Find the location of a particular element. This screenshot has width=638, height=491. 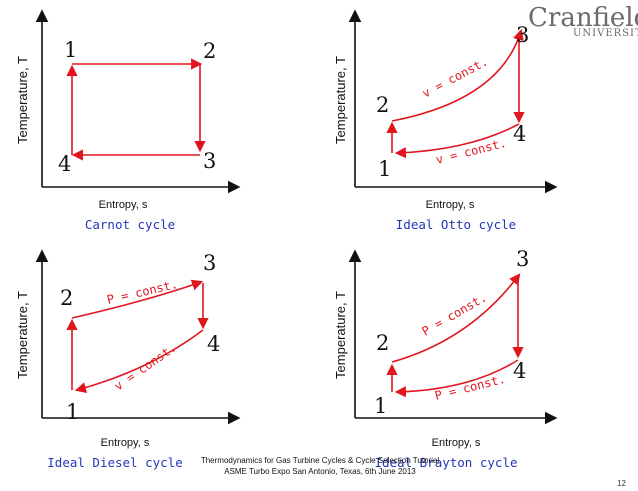

page-number: 12 is located at coordinates (621, 483).